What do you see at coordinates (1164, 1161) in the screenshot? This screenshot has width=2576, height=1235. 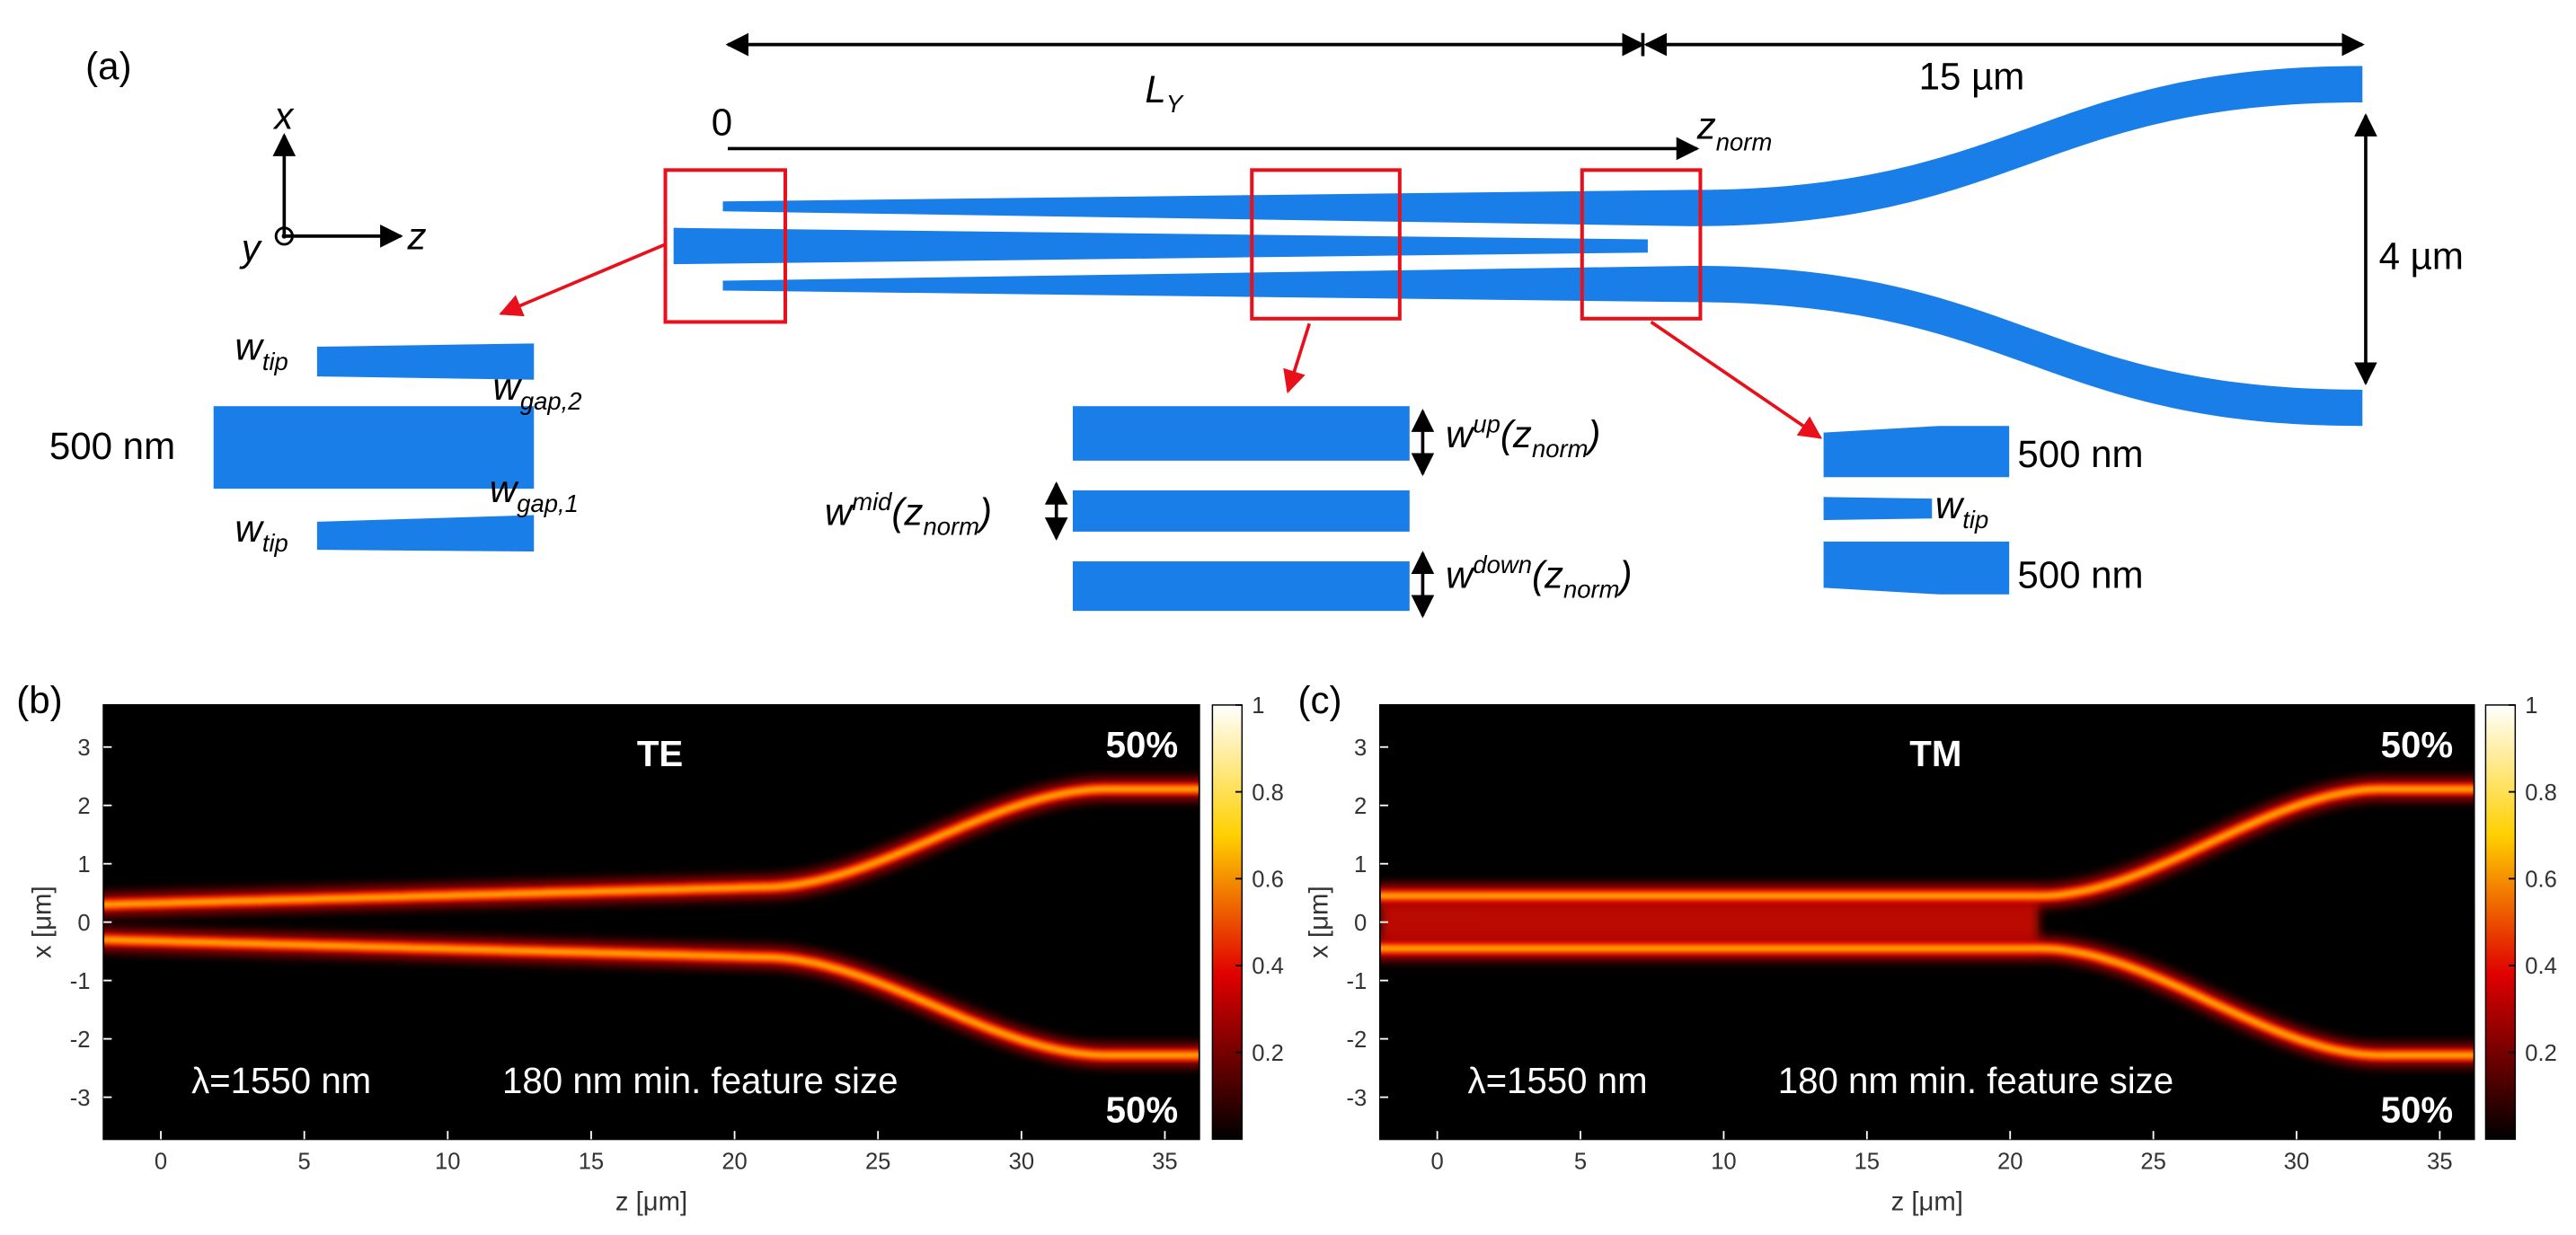 I see `x-tick-label: 35` at bounding box center [1164, 1161].